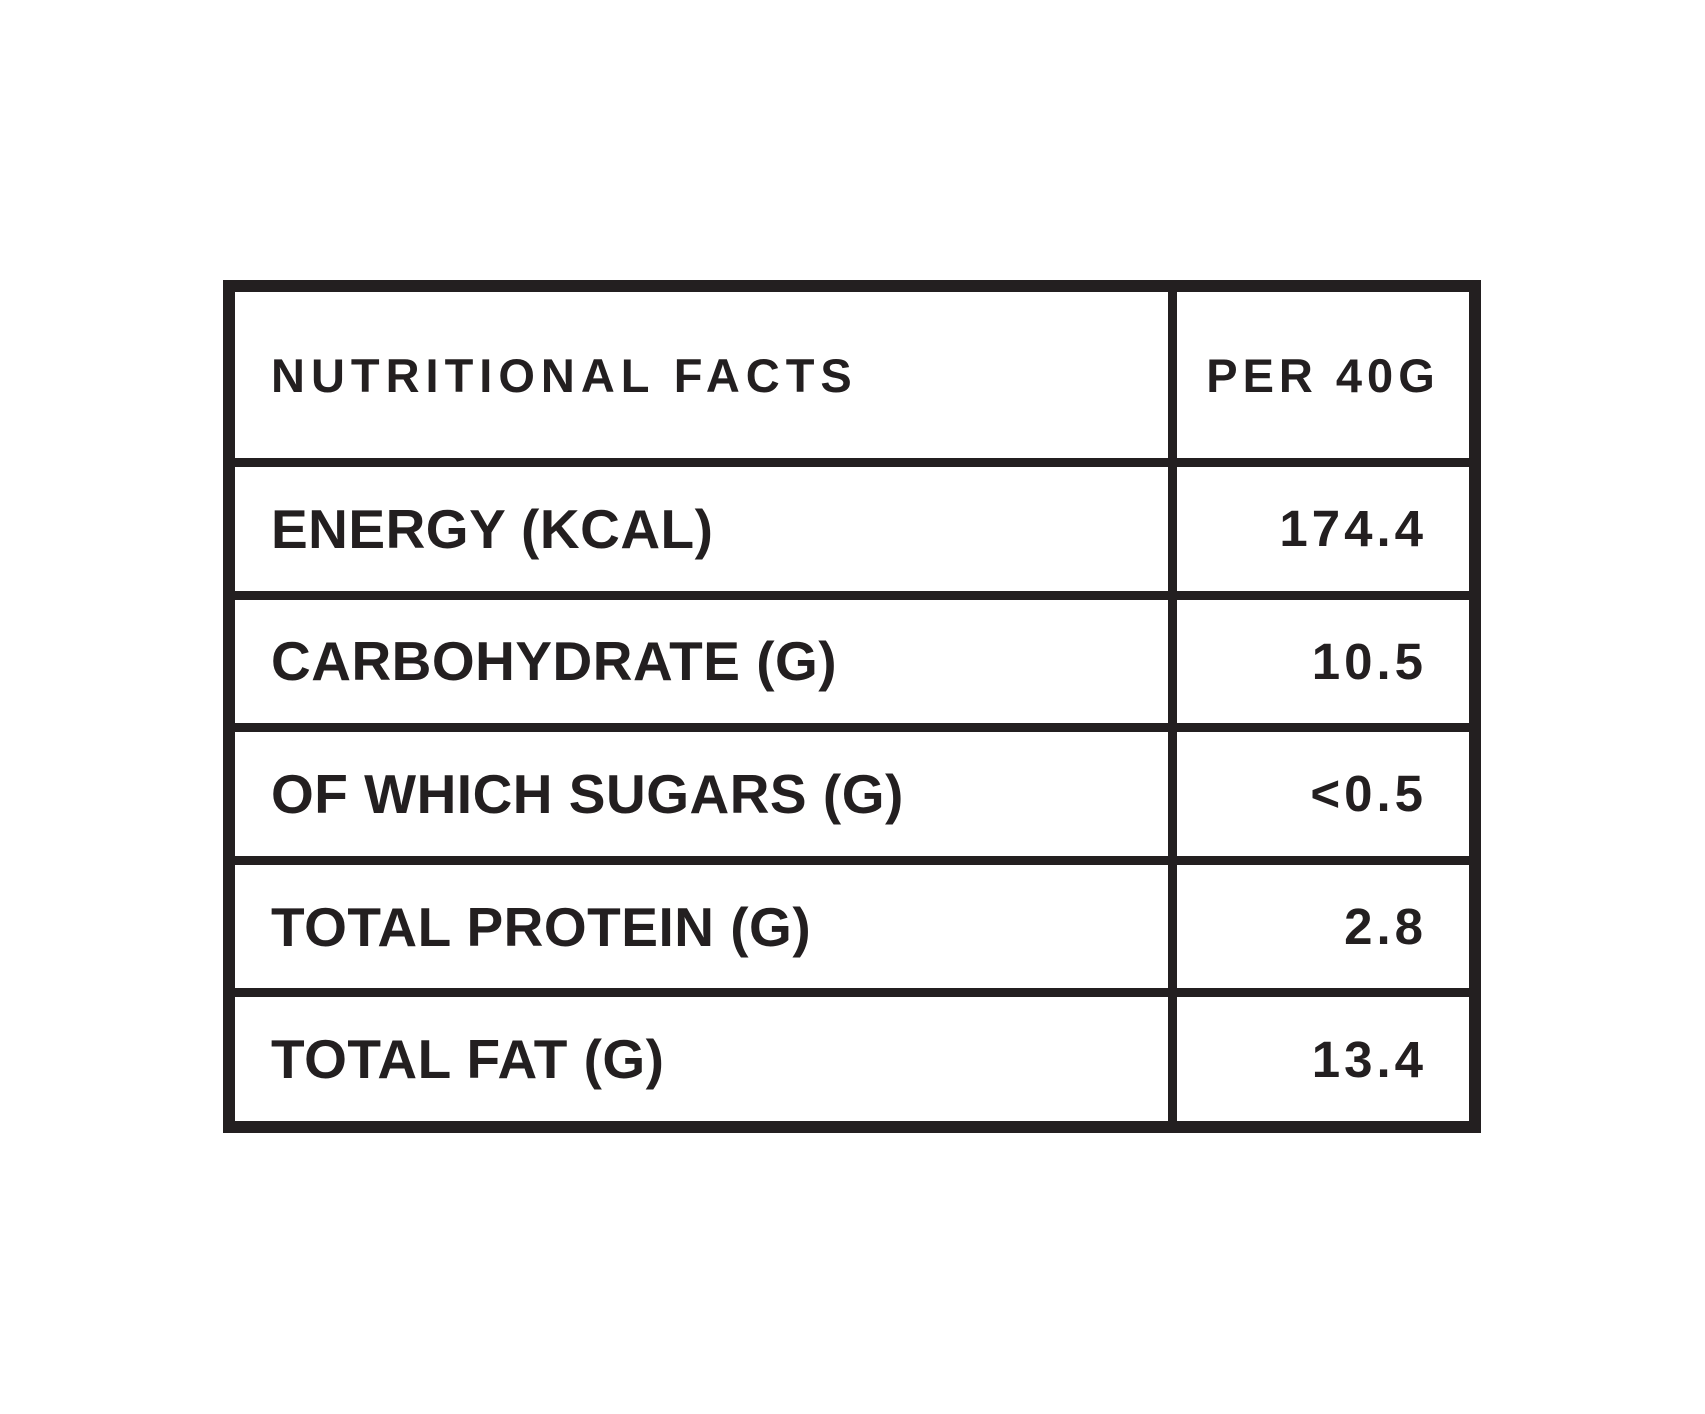 This screenshot has height=1414, width=1705. Describe the element at coordinates (852, 922) in the screenshot. I see `row-protein: TOTAL PROTEIN (G) 2.8` at that location.